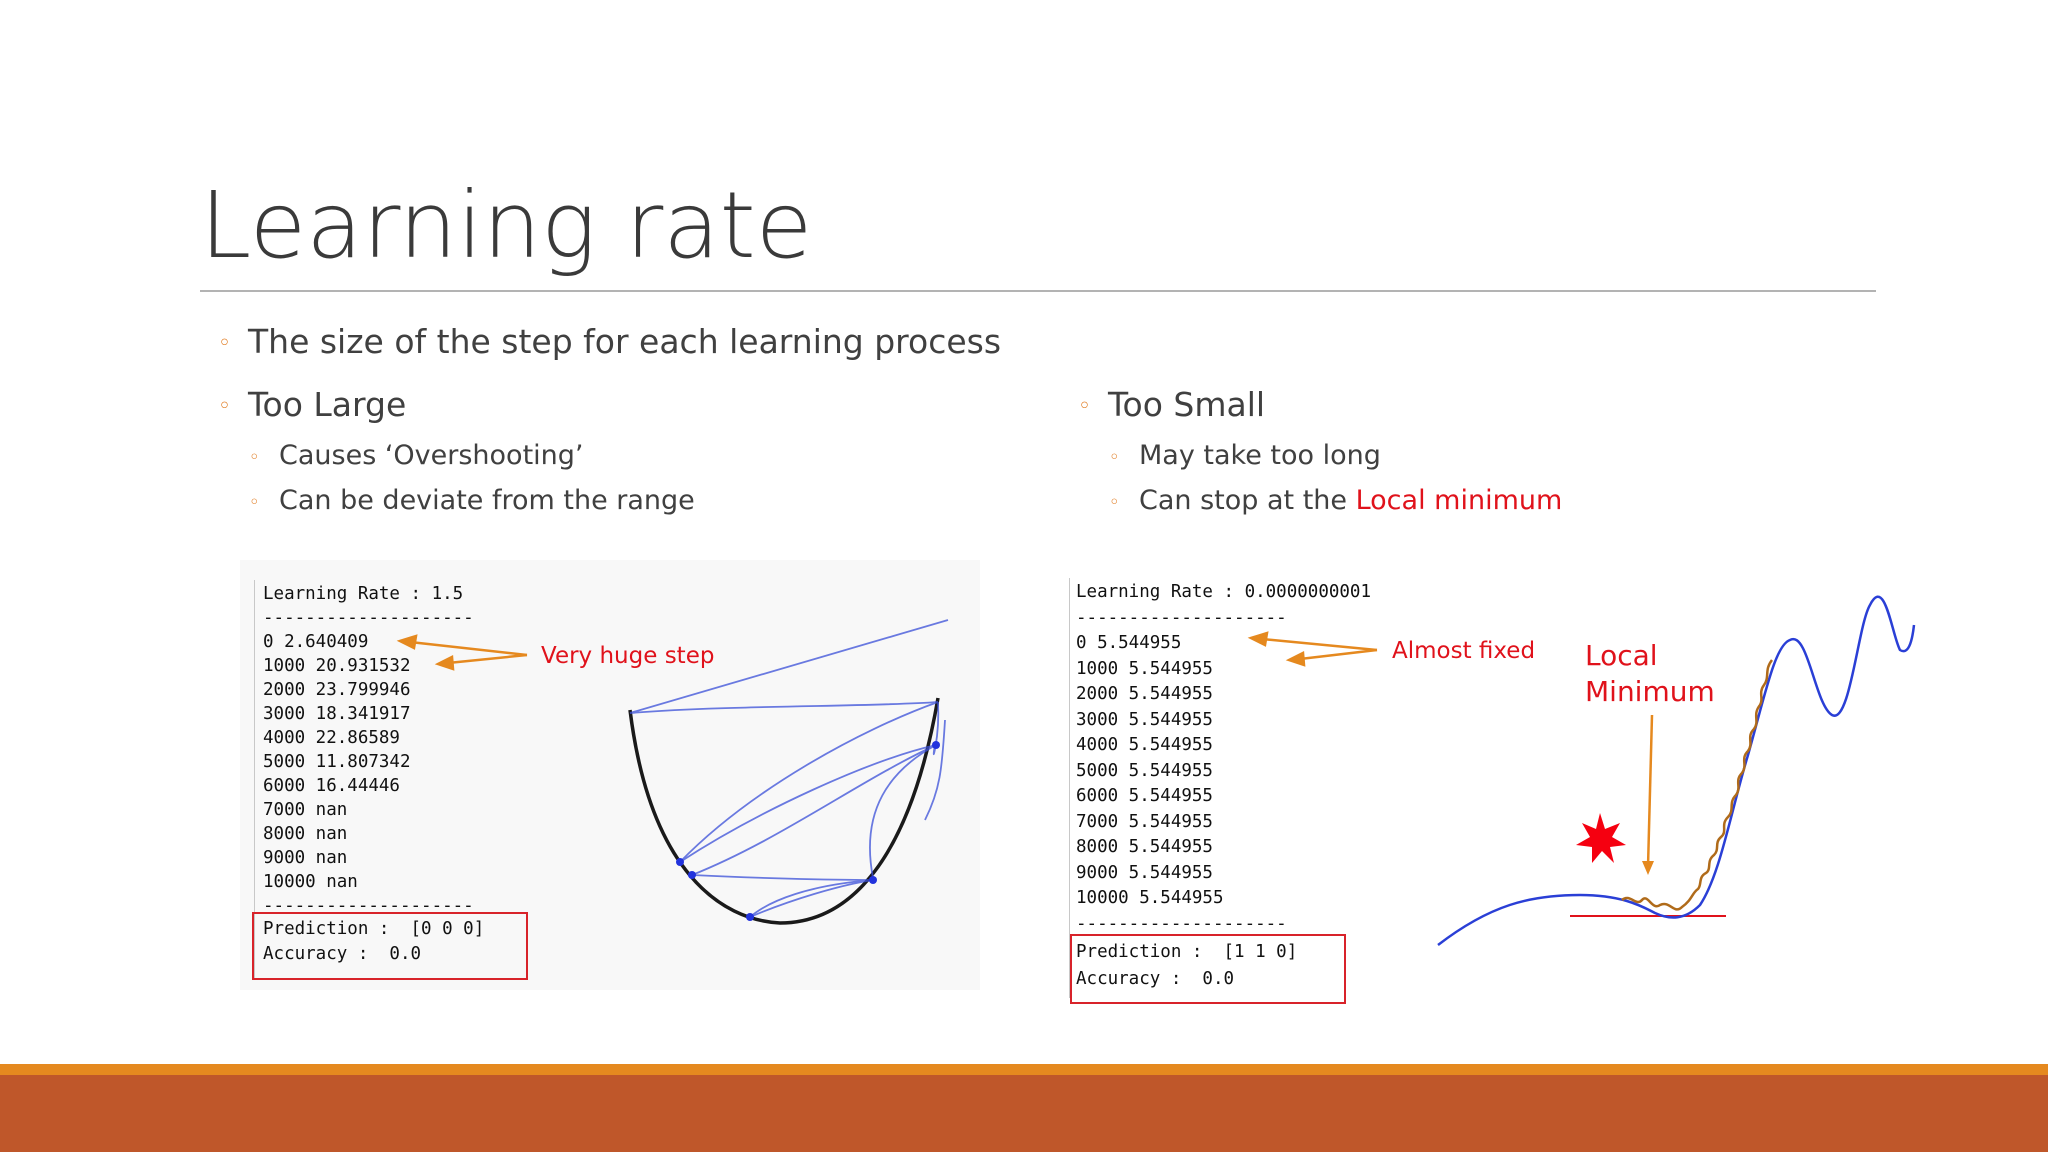  Describe the element at coordinates (363, 594) in the screenshot. I see `left-header: Learning Rate : 1.5` at that location.